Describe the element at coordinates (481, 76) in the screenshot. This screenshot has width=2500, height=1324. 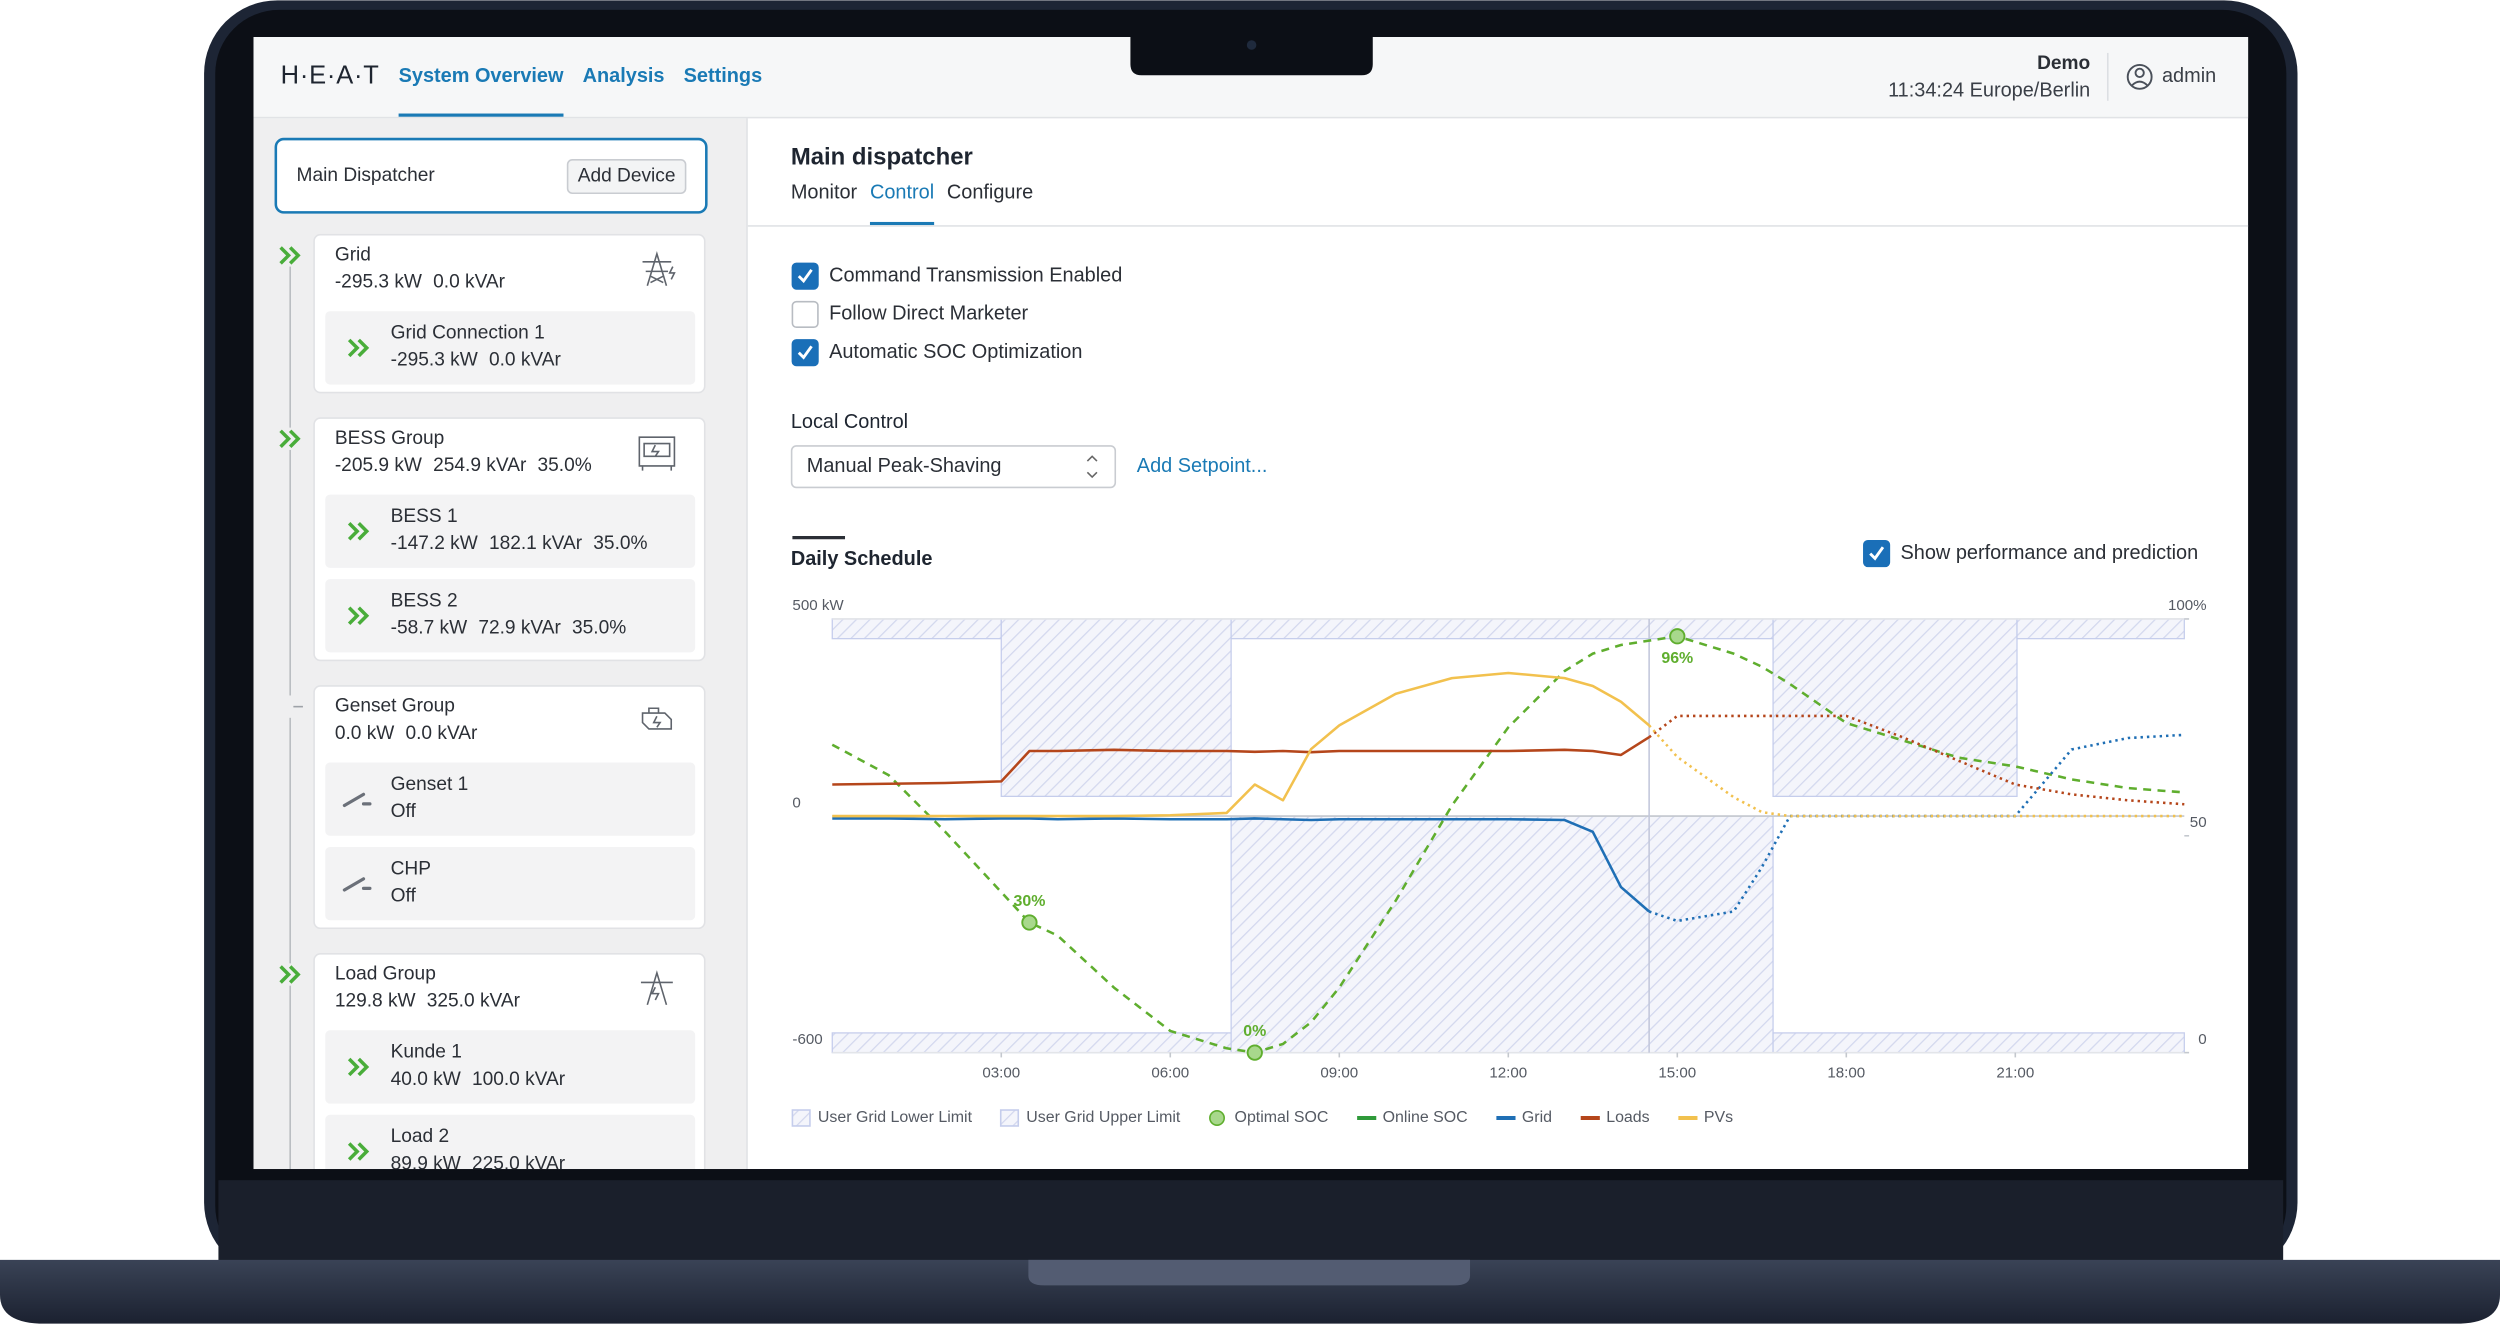
I see `nav-item: System Overview` at that location.